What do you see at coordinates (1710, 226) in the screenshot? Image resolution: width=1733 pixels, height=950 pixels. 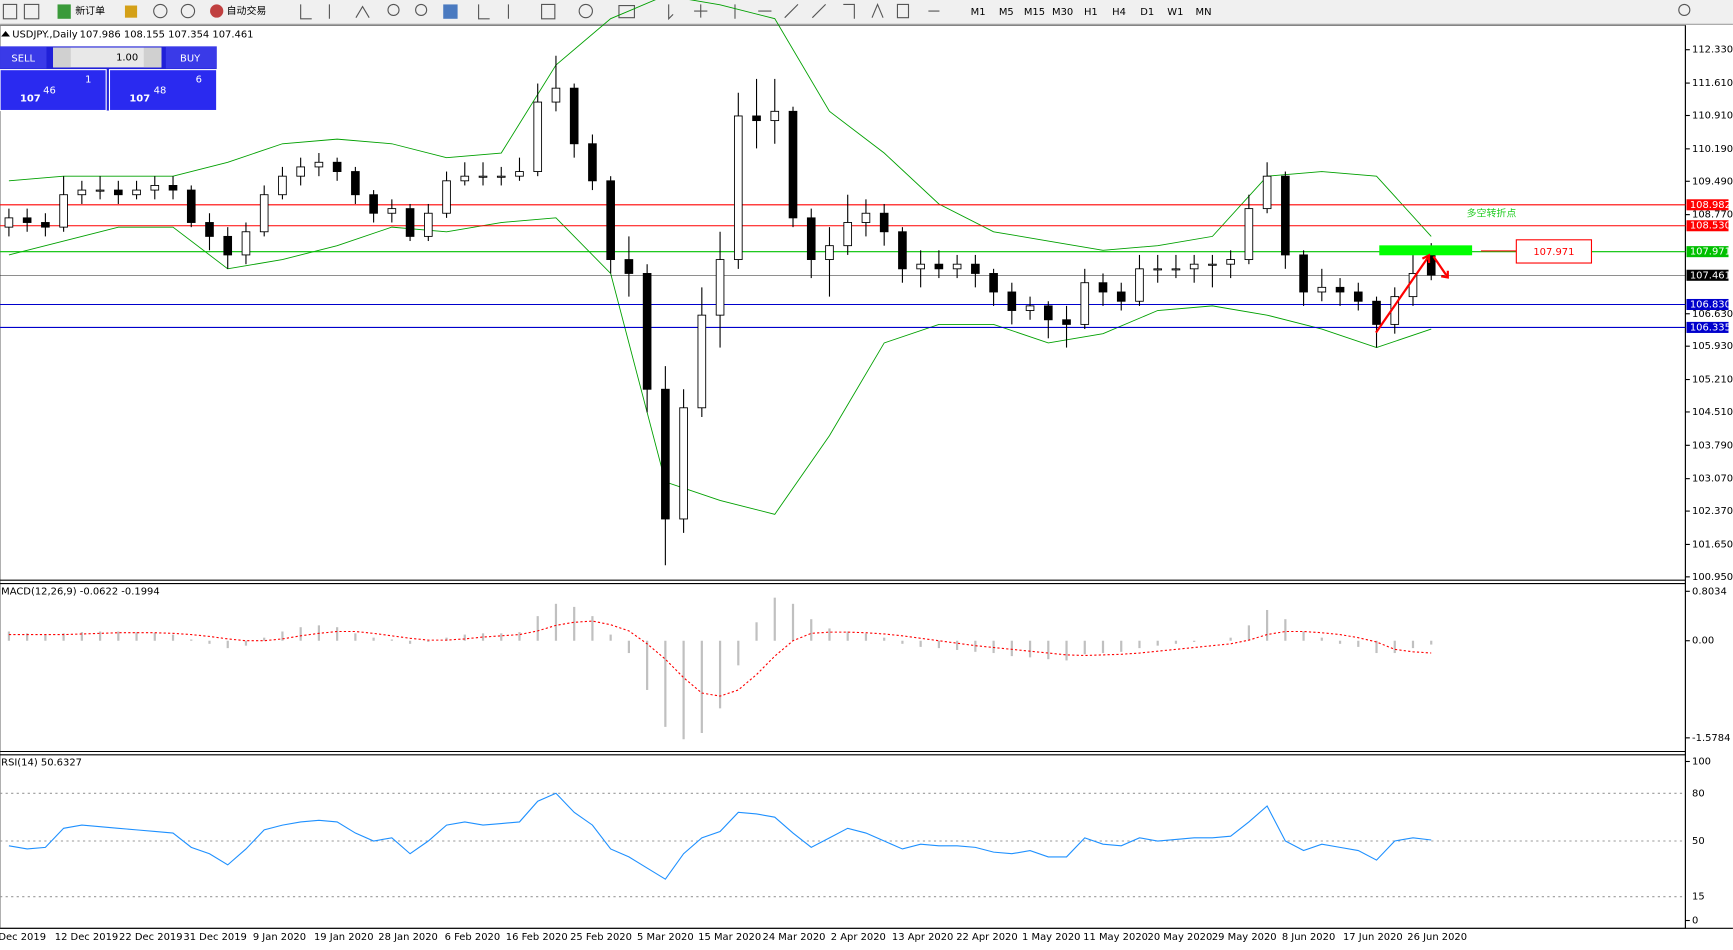 I see `price-level-label: 108.530` at bounding box center [1710, 226].